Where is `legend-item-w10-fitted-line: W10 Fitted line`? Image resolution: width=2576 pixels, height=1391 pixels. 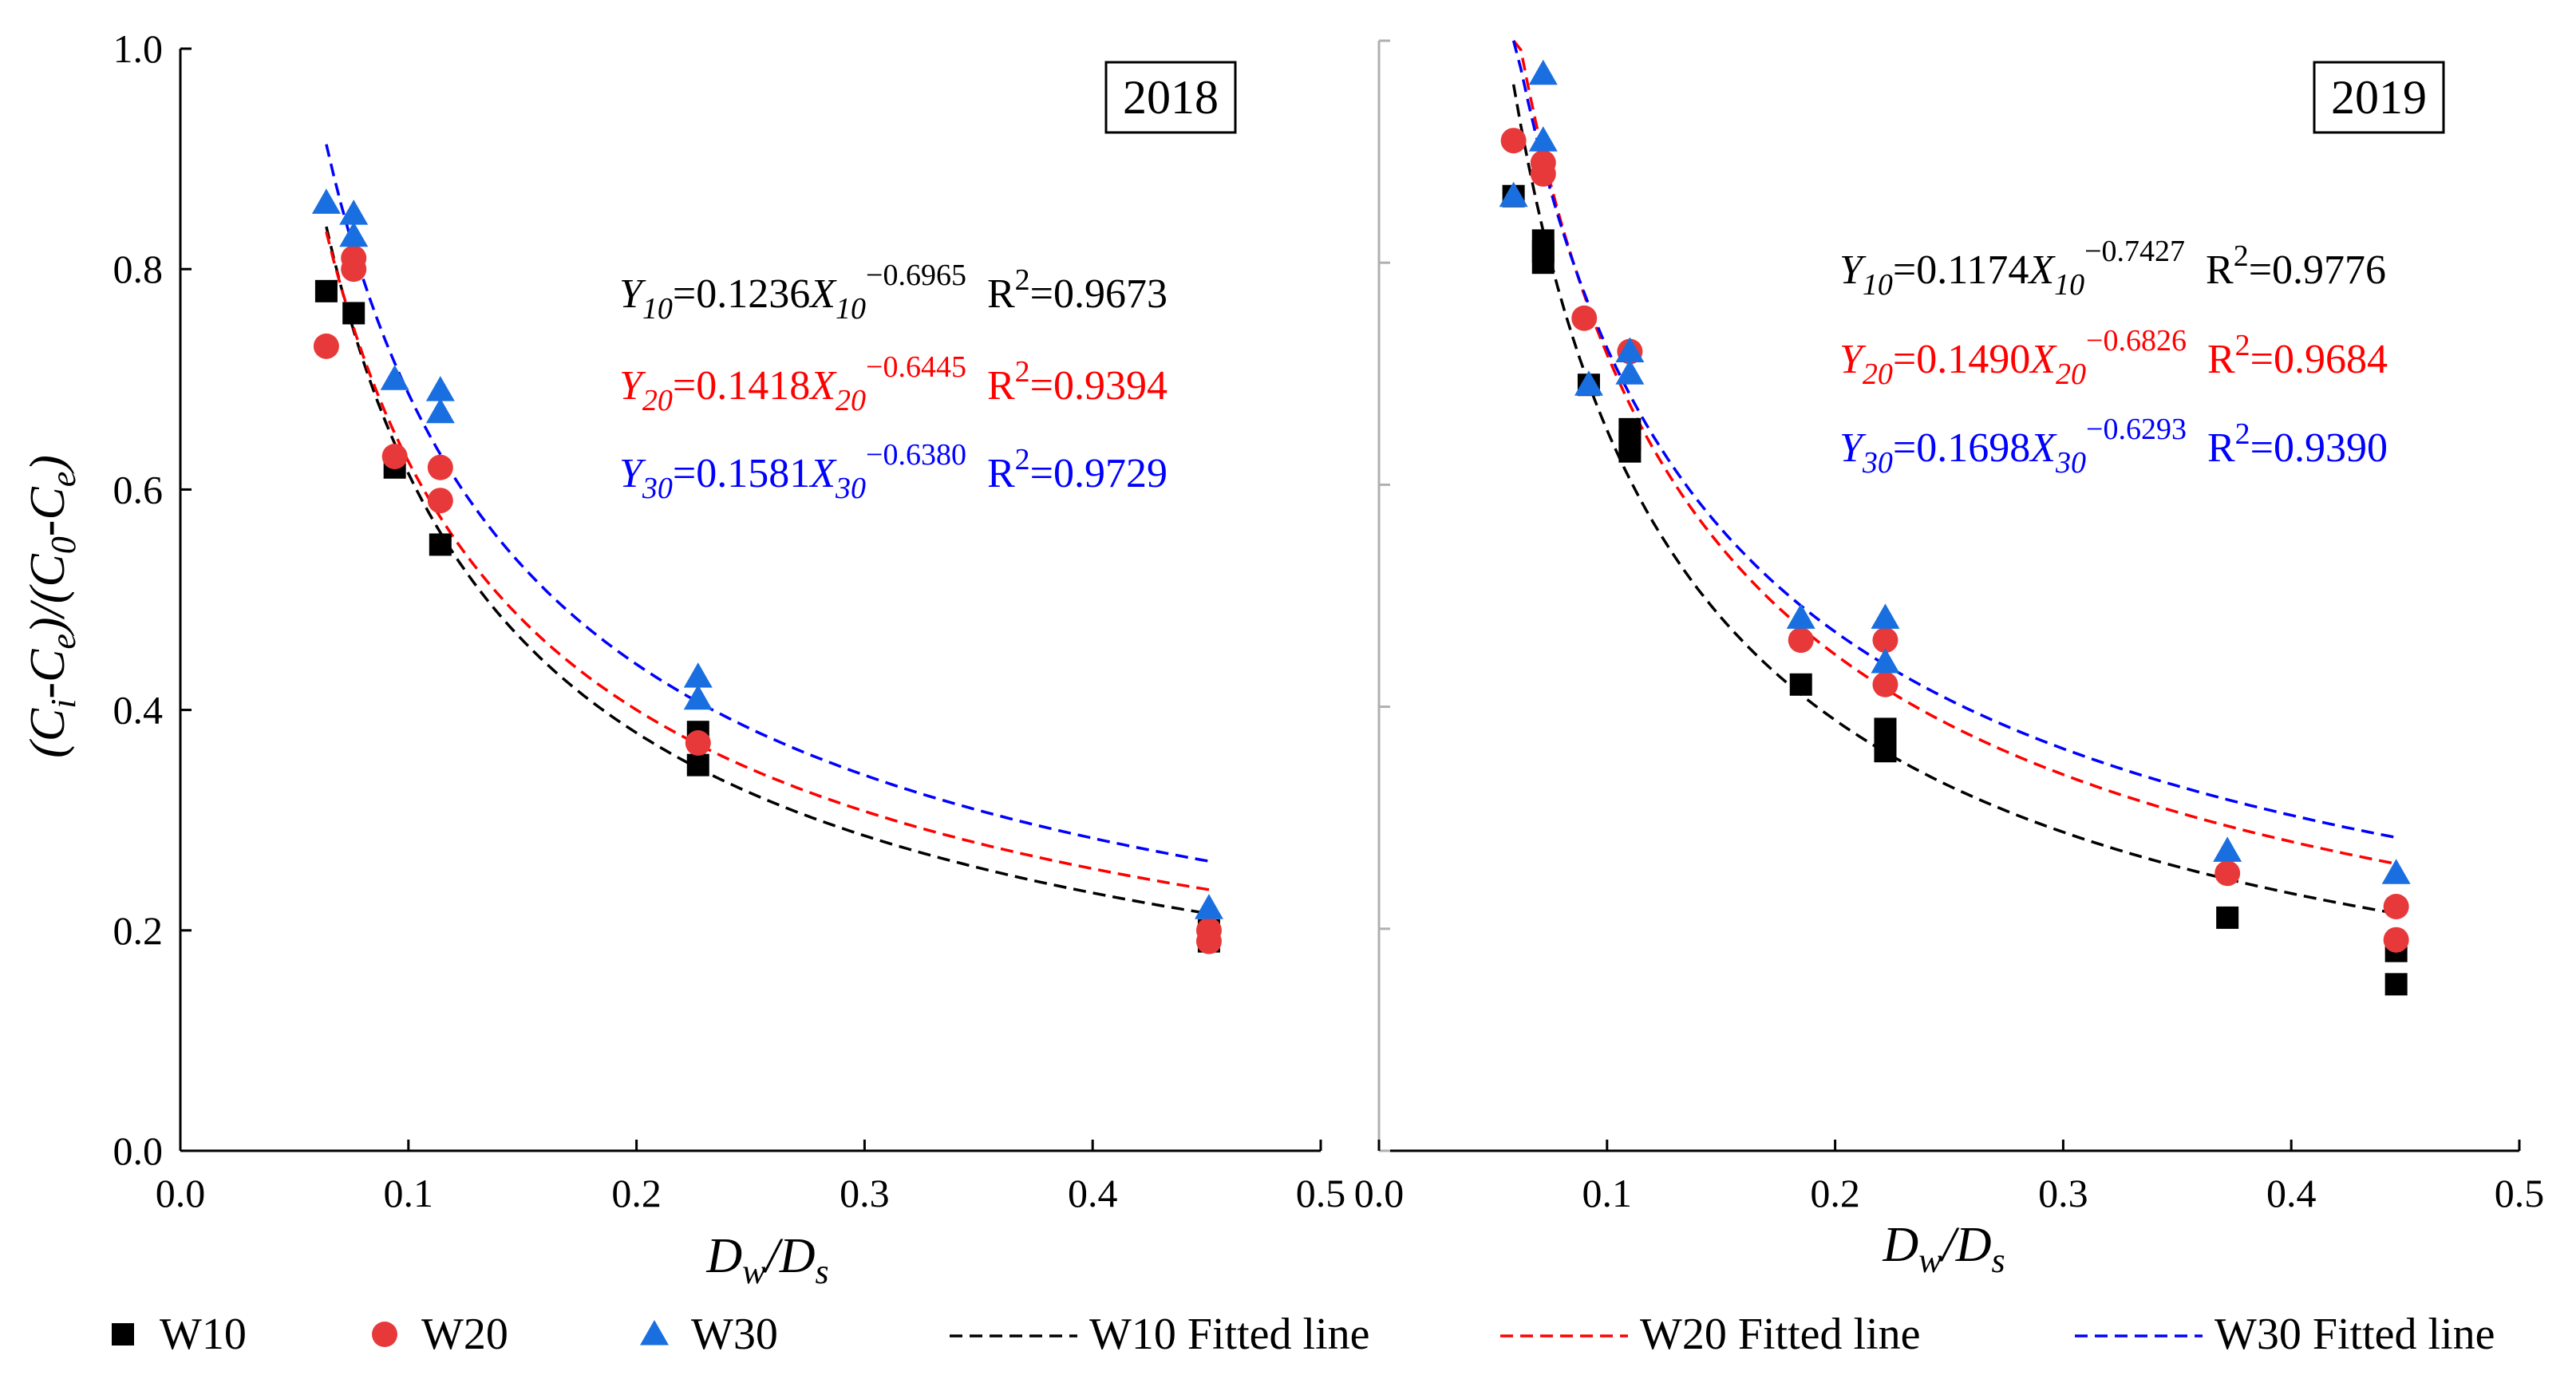 legend-item-w10-fitted-line: W10 Fitted line is located at coordinates (1160, 1334).